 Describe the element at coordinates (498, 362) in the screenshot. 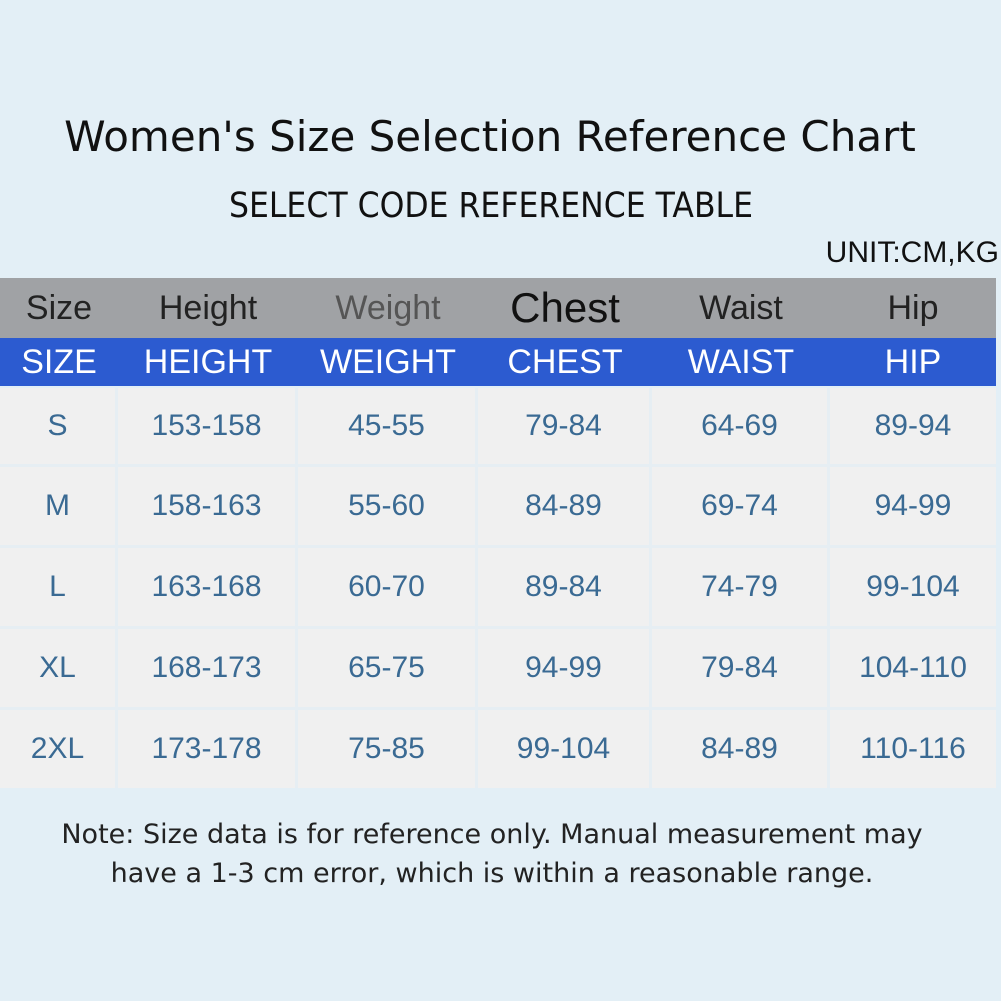

I see `header-row-uppercase: SIZE HEIGHT WEIGHT CHEST WAIST HIP` at that location.